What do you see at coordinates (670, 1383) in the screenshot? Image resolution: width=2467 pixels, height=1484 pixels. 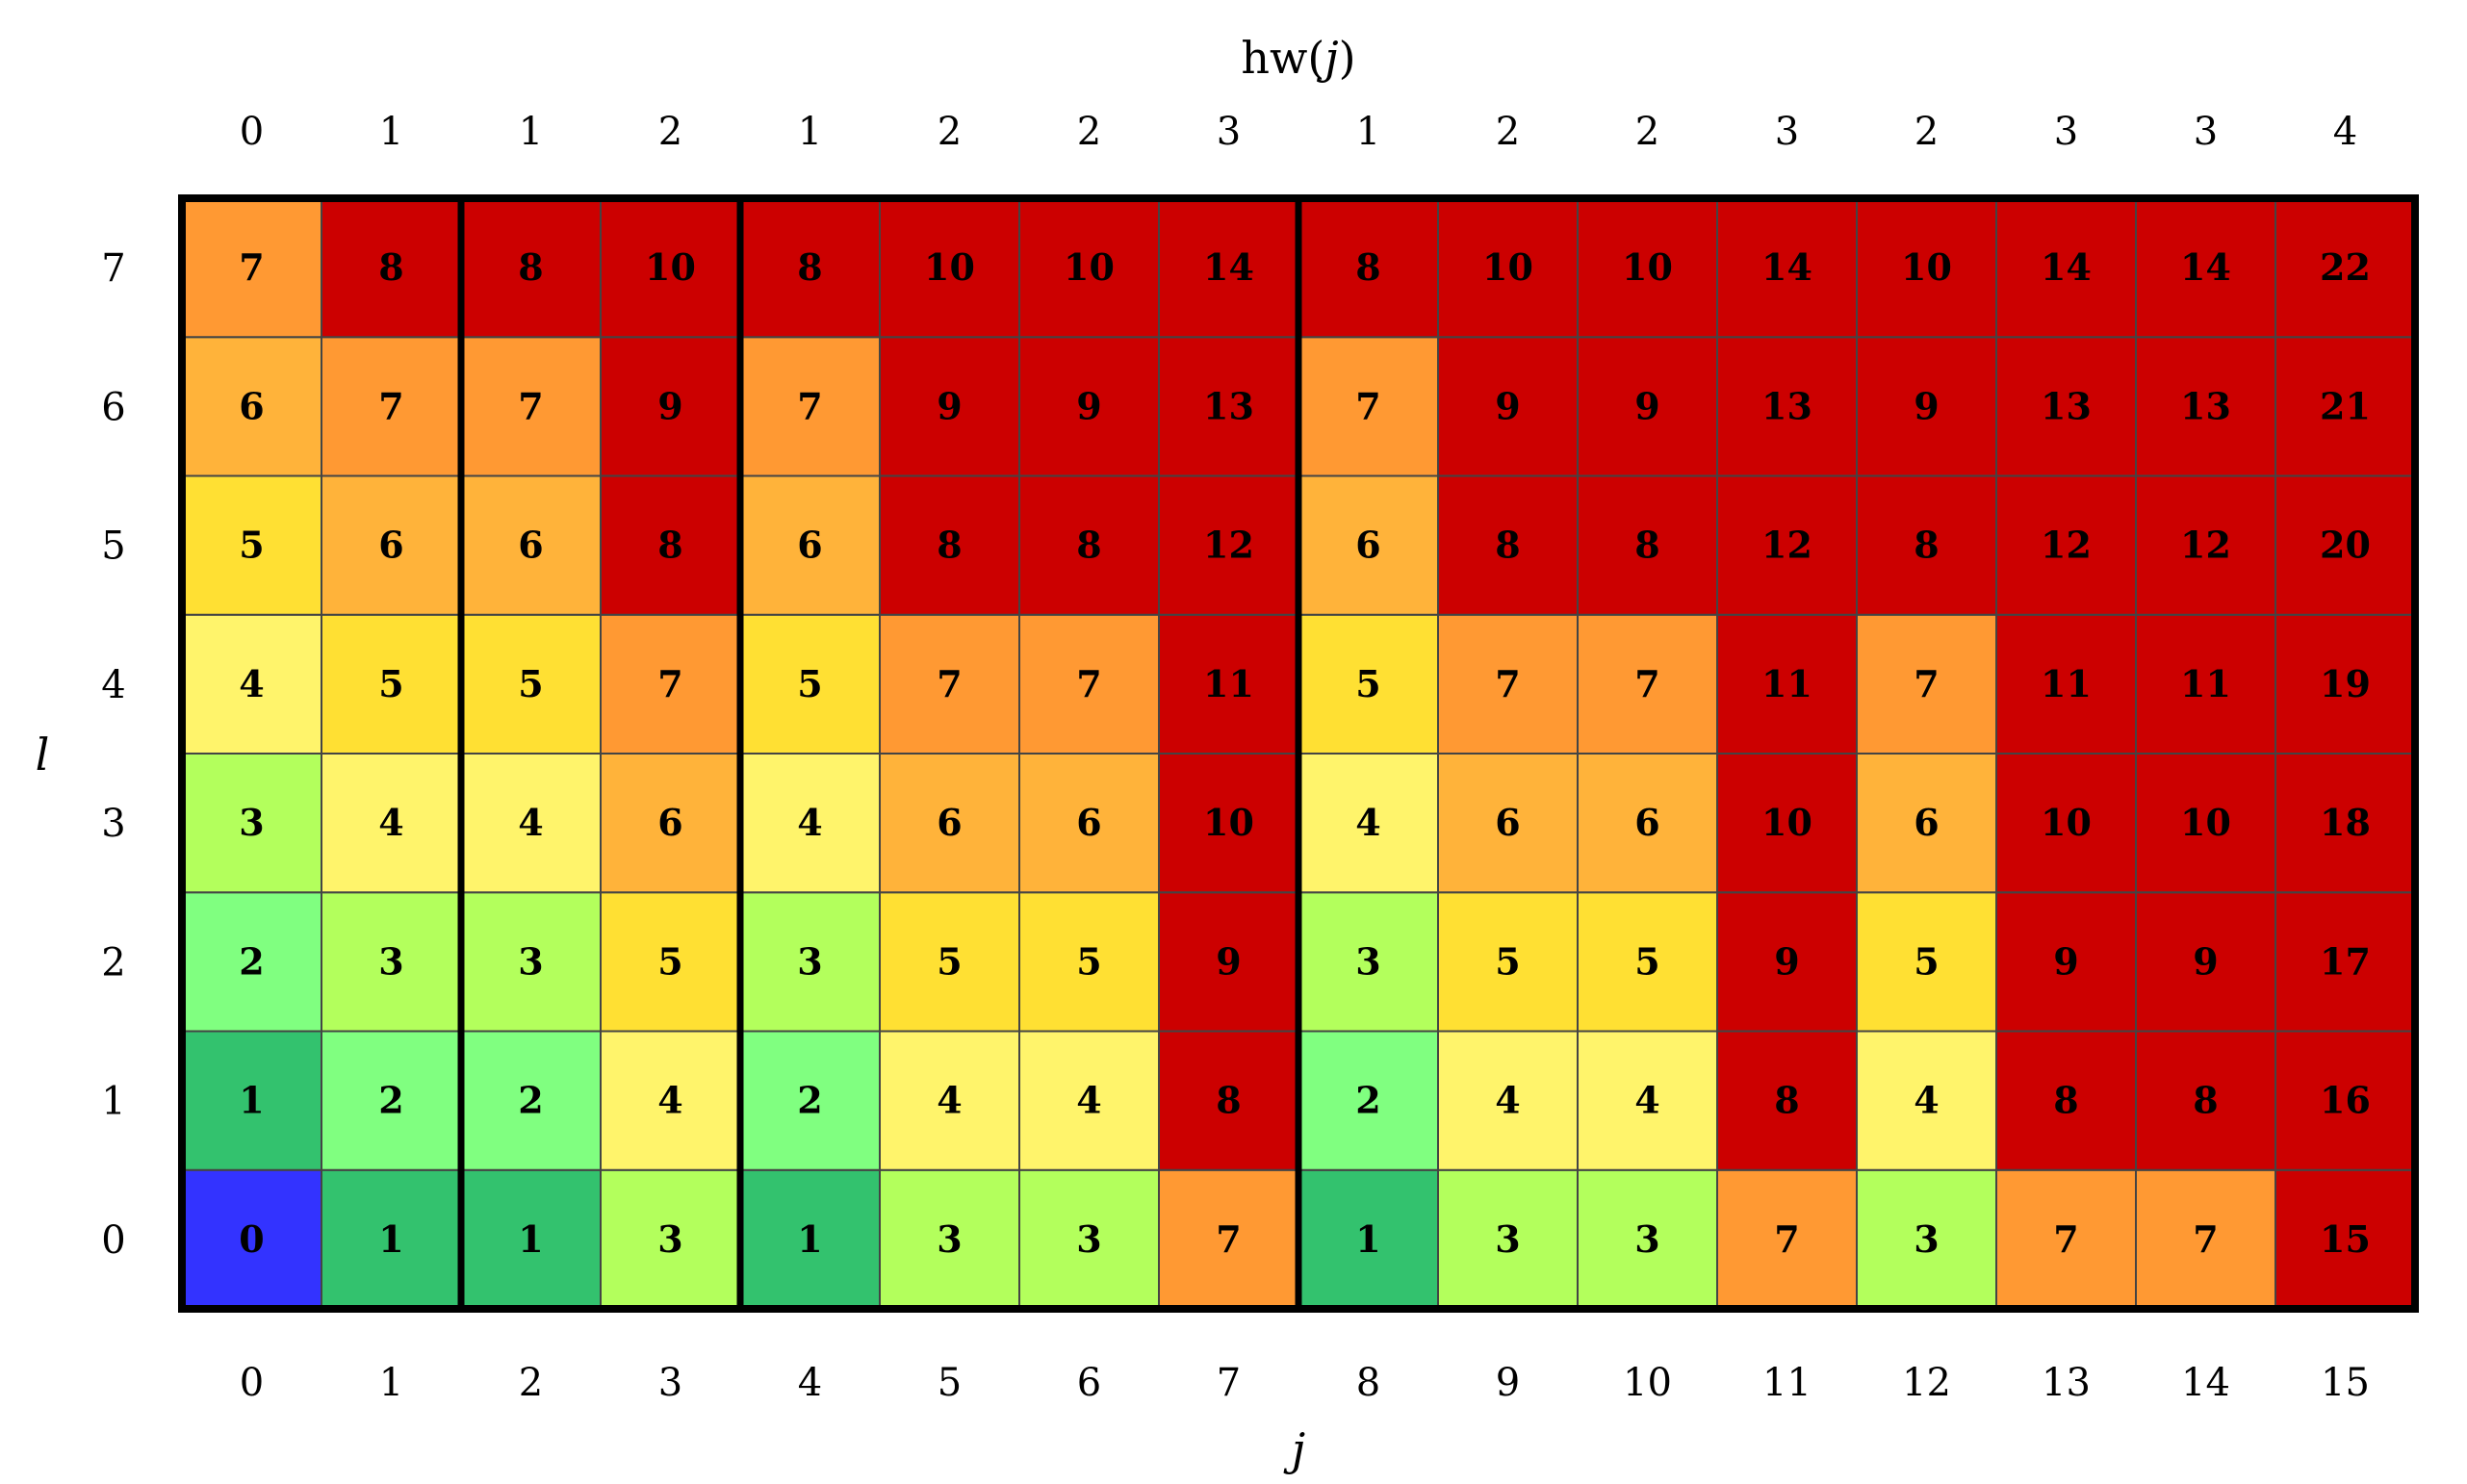 I see `x-tick-label: 3` at bounding box center [670, 1383].